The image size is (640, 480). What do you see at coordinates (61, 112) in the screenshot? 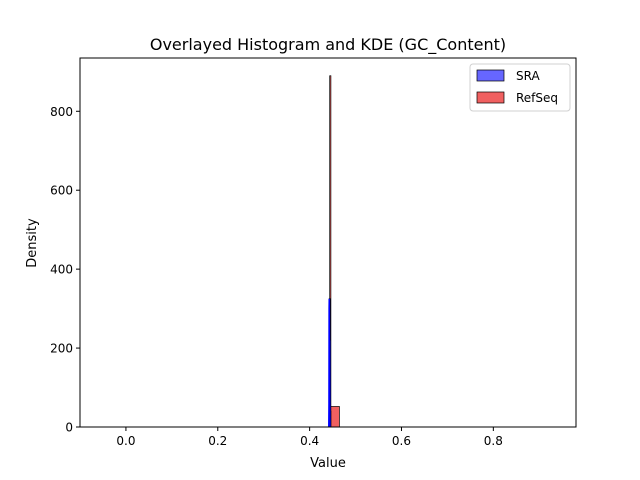
I see `y-tick-label: 800` at bounding box center [61, 112].